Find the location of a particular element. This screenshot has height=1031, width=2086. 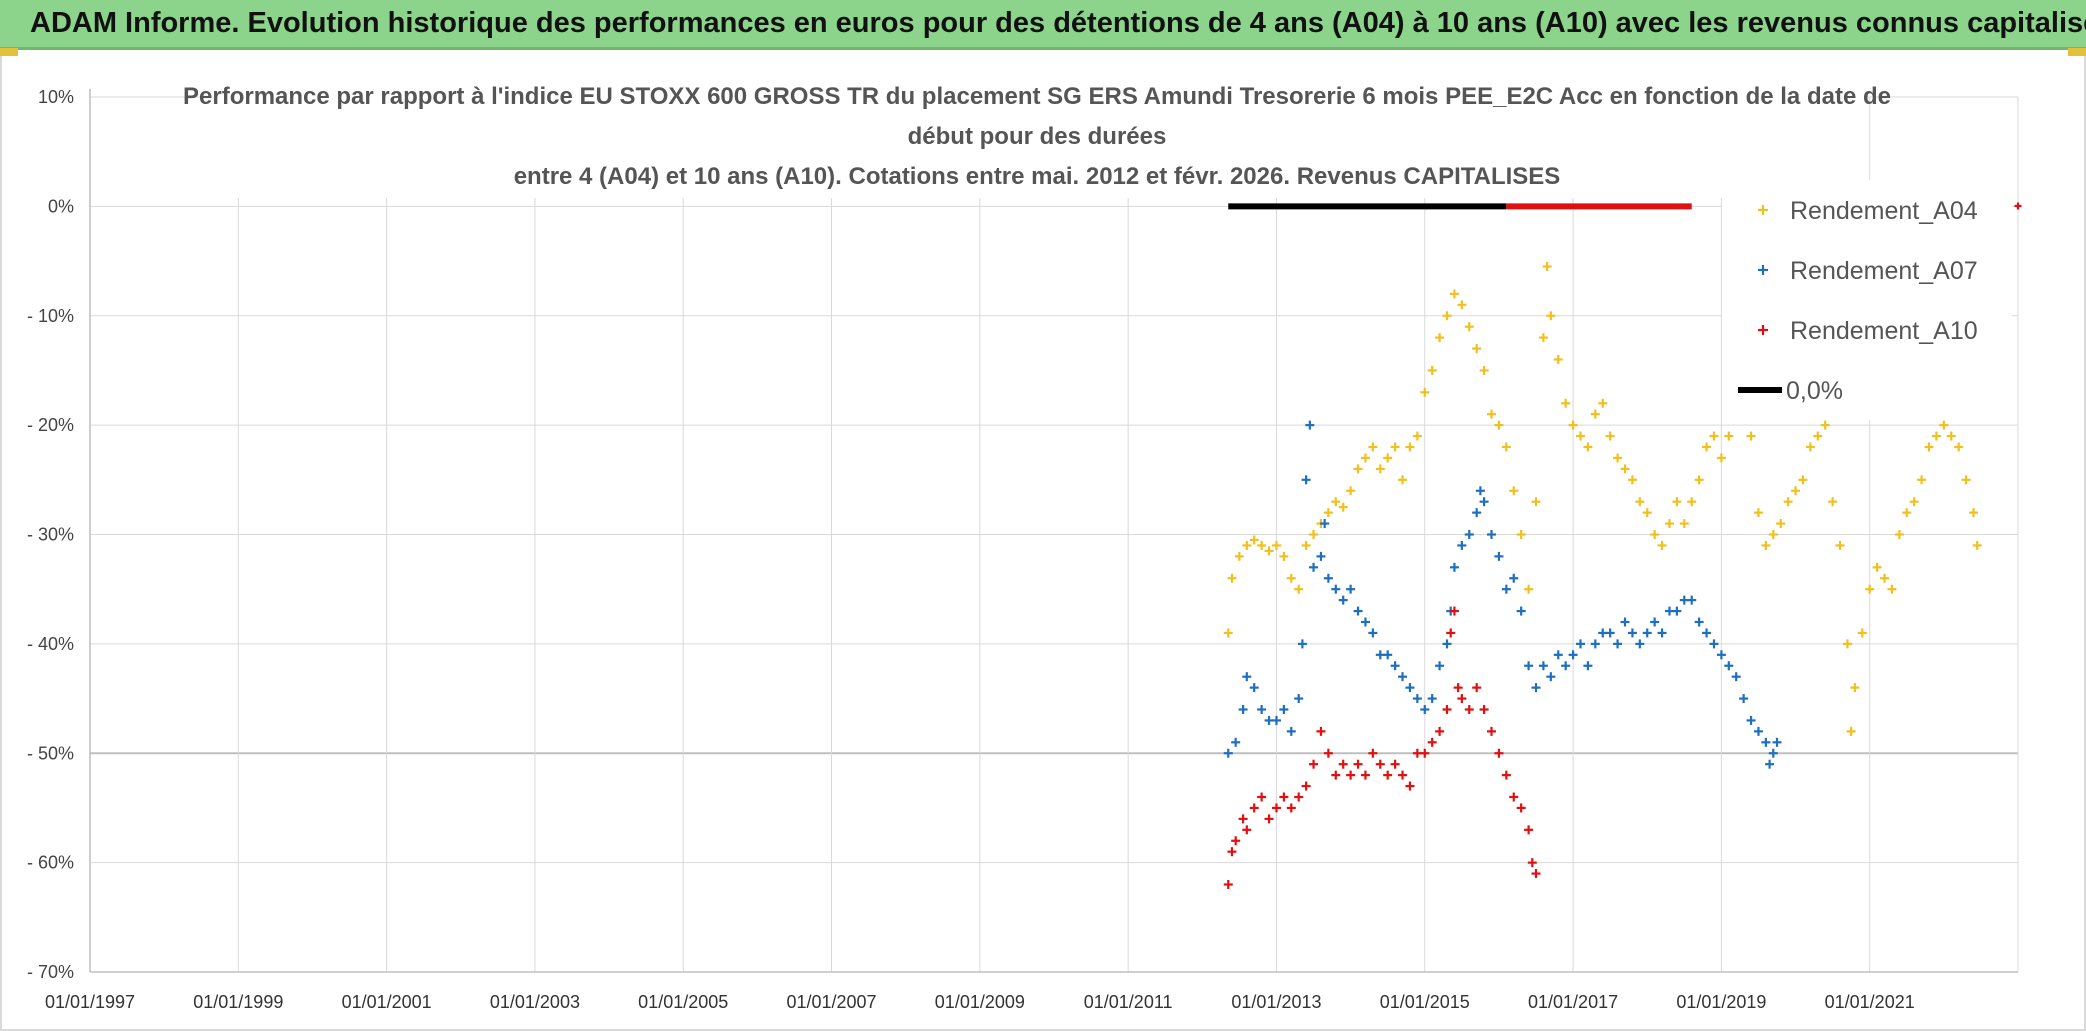

legend-item-a04: Rendement_A04 is located at coordinates (1868, 211).